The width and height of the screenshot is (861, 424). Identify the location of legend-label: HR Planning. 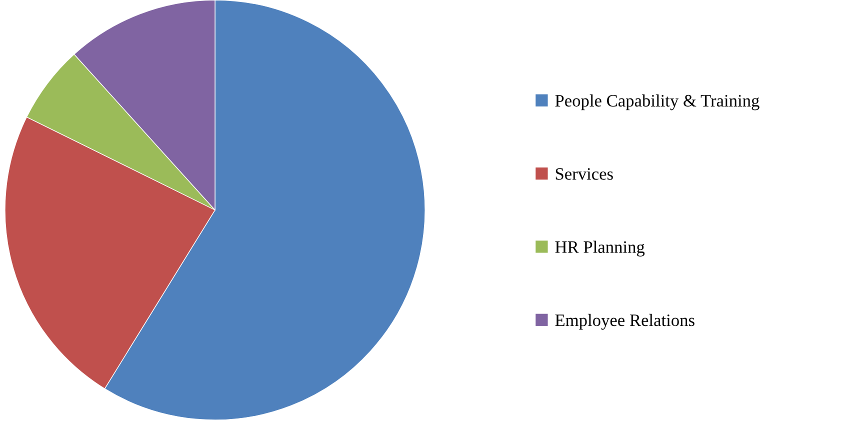
(600, 248).